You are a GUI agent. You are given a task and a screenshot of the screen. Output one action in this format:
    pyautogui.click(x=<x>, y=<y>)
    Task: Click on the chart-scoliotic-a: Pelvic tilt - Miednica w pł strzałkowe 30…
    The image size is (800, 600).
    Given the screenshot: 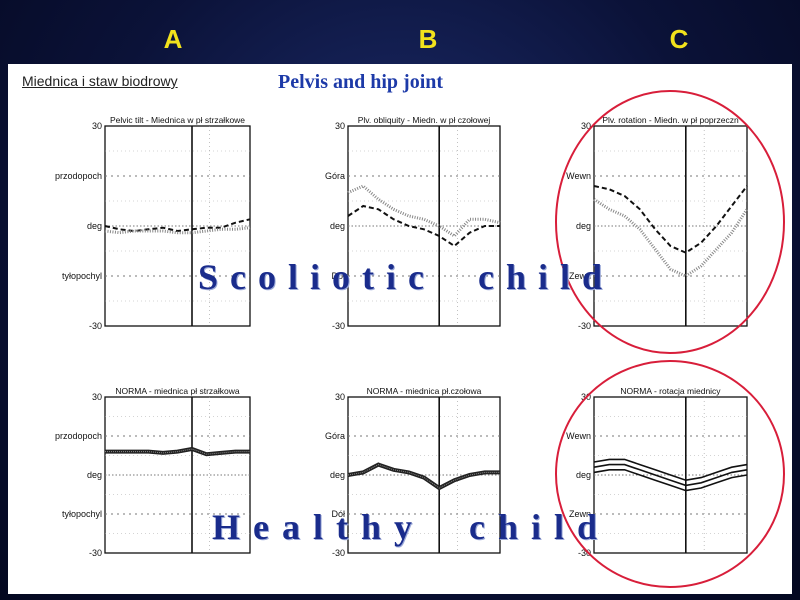 What is the action you would take?
    pyautogui.click(x=153, y=223)
    